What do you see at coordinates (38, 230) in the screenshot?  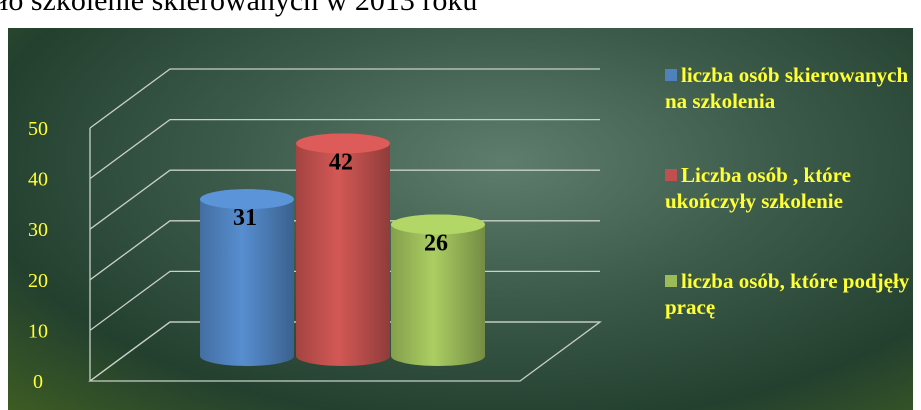 I see `y-tick-label: 30` at bounding box center [38, 230].